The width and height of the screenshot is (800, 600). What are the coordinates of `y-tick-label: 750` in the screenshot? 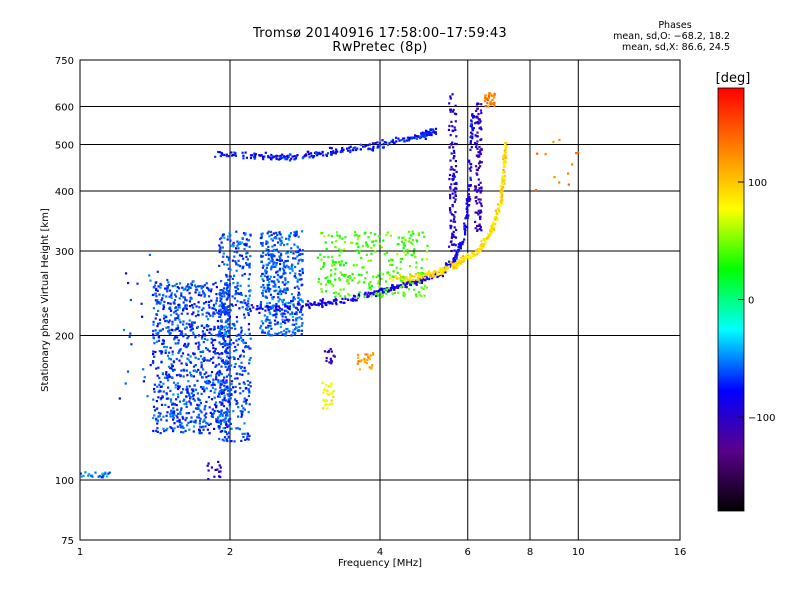 It's located at (64, 61).